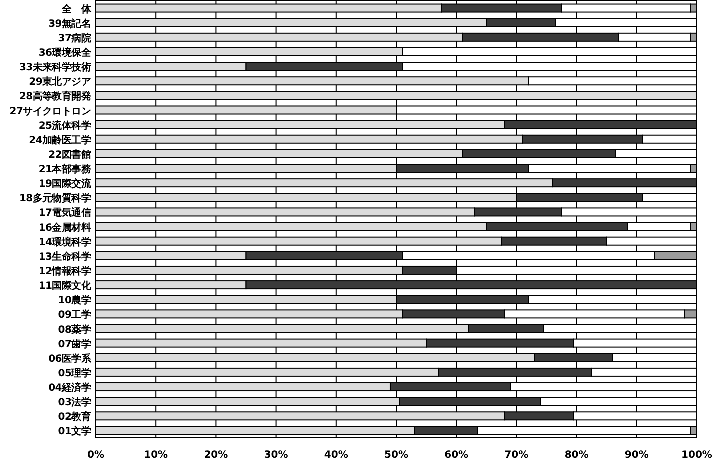 This screenshot has height=468, width=718. Describe the element at coordinates (60, 140) in the screenshot. I see `y-tick-label: 24加齢医工学` at that location.